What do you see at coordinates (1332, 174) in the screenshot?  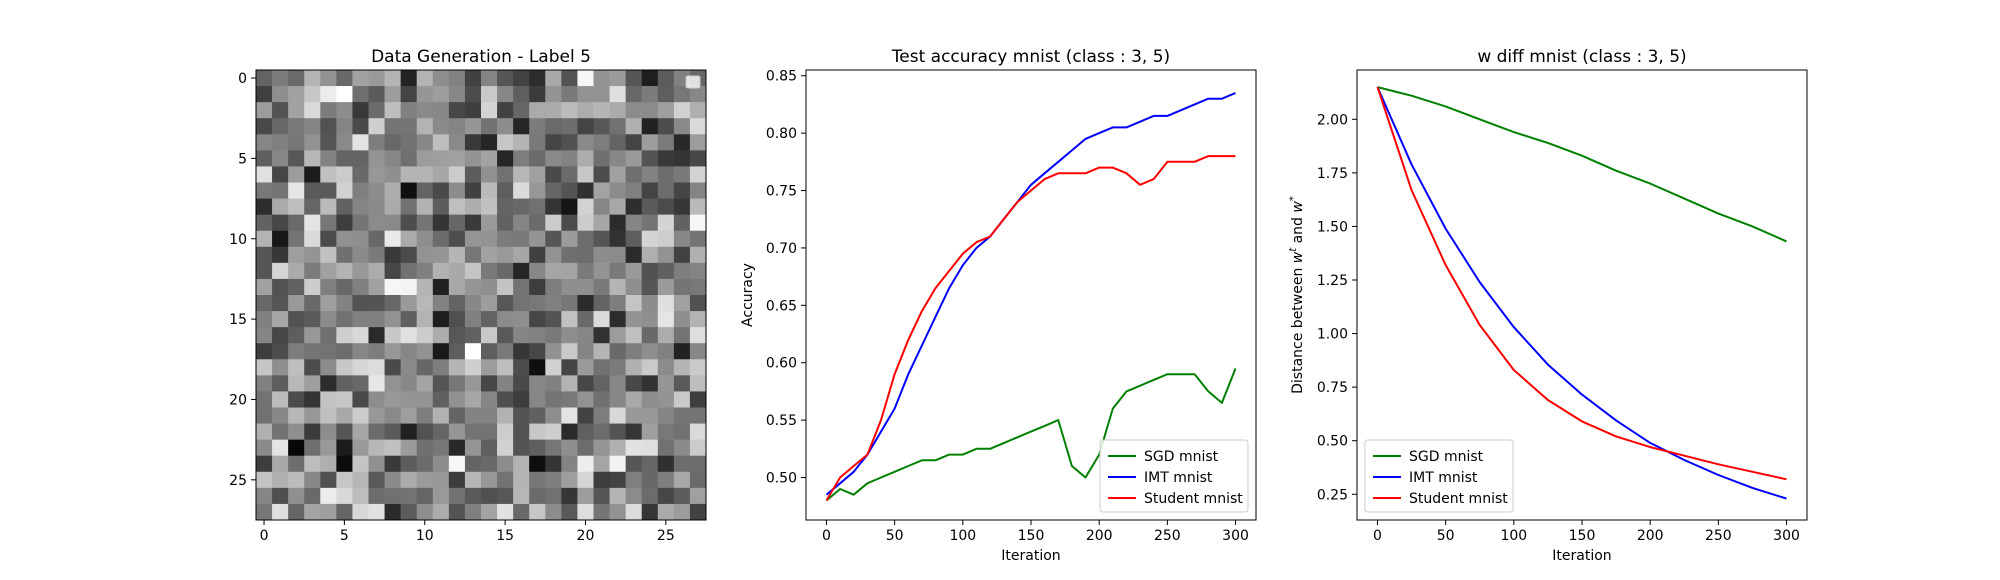 I see `wdiff-y-tick-label: 1.75` at bounding box center [1332, 174].